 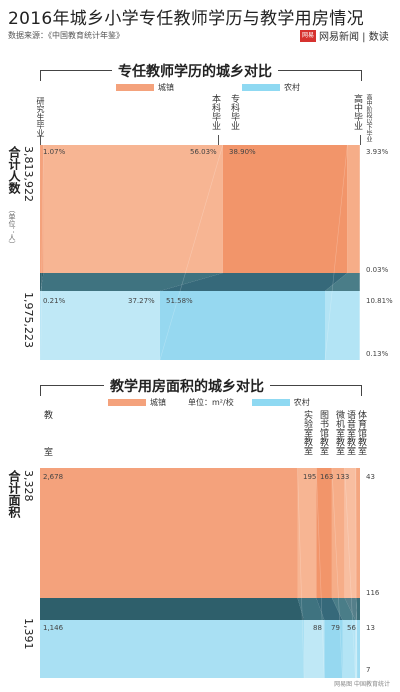 What do you see at coordinates (28, 634) in the screenshot?
I see `s2-rural-total: 1,391` at bounding box center [28, 634].